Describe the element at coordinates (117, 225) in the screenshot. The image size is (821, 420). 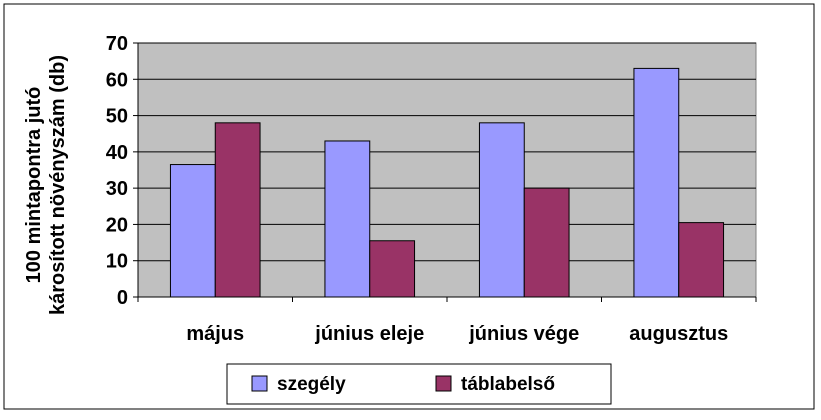
I see `y-tick-label: 20` at that location.